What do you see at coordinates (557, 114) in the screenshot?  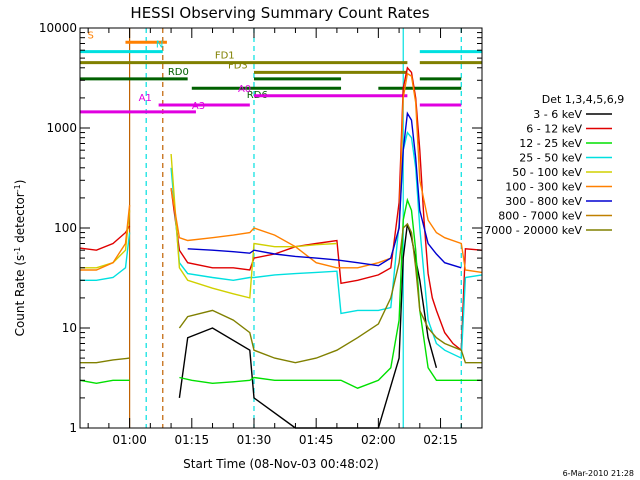 I see `legend-label-1: 3 - 6 keV` at bounding box center [557, 114].